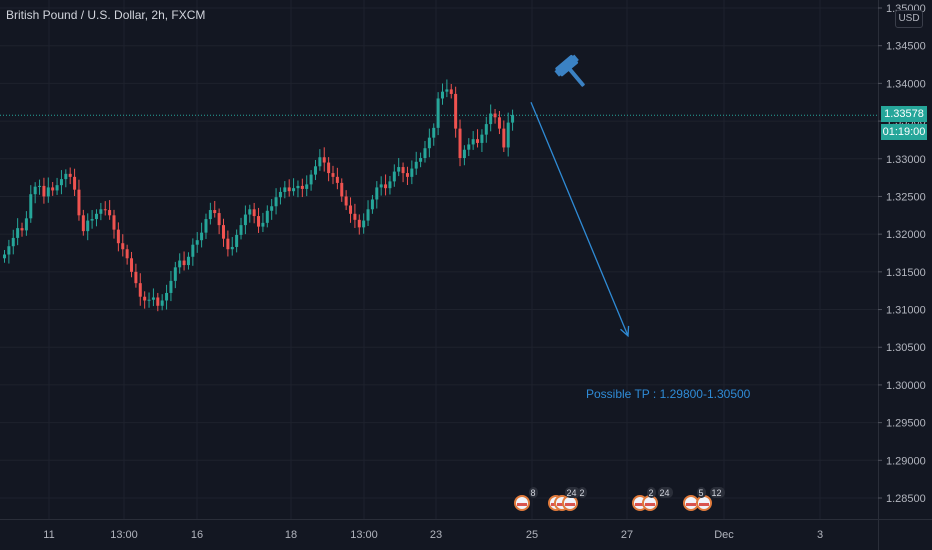 This screenshot has width=932, height=550. What do you see at coordinates (906, 273) in the screenshot?
I see `price-tick-label: 1.31500` at bounding box center [906, 273].